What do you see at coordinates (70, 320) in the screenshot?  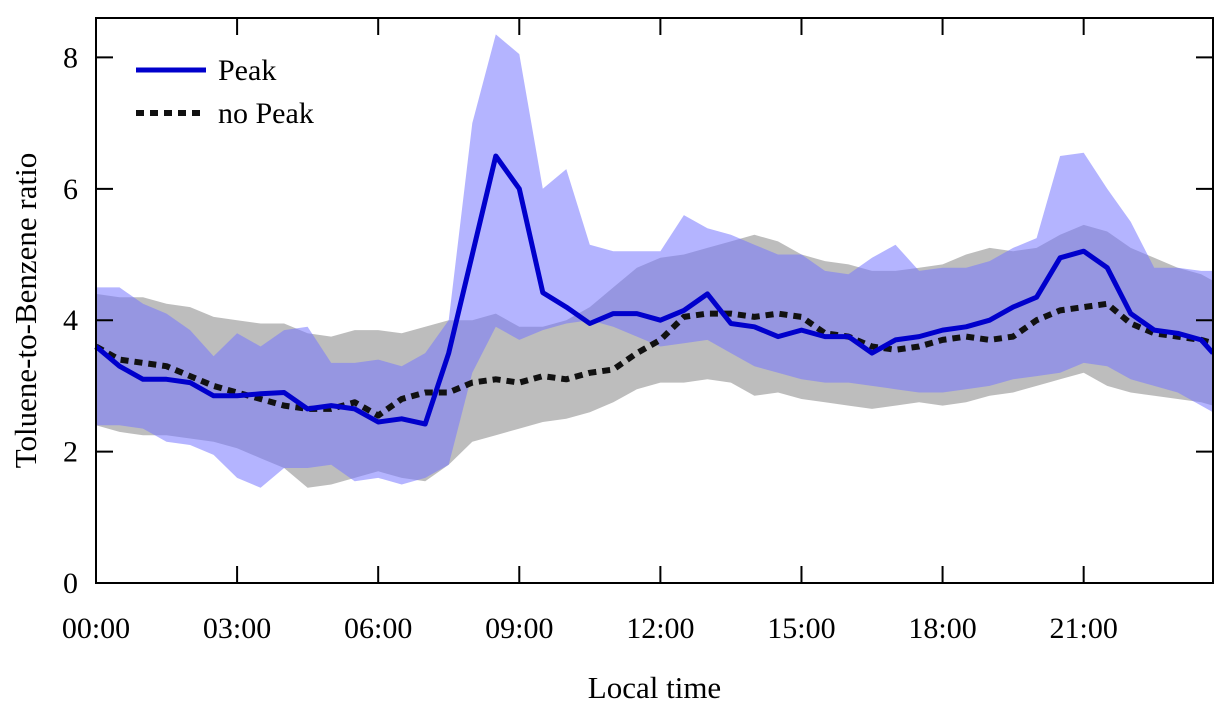 I see `y-tick-label: 4` at bounding box center [70, 320].